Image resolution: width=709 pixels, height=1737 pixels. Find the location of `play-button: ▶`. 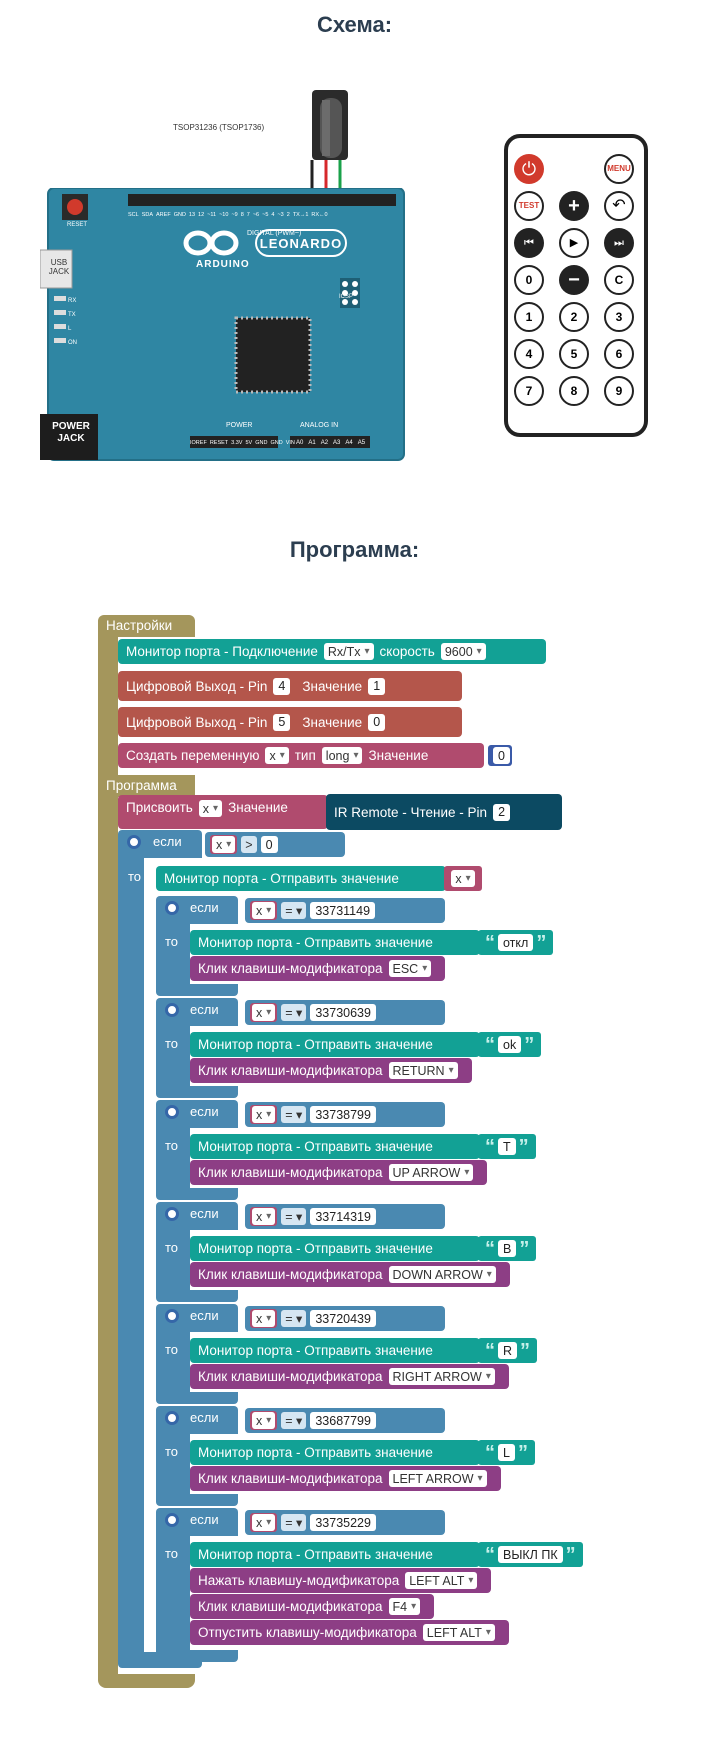

play-button: ▶ is located at coordinates (574, 243).